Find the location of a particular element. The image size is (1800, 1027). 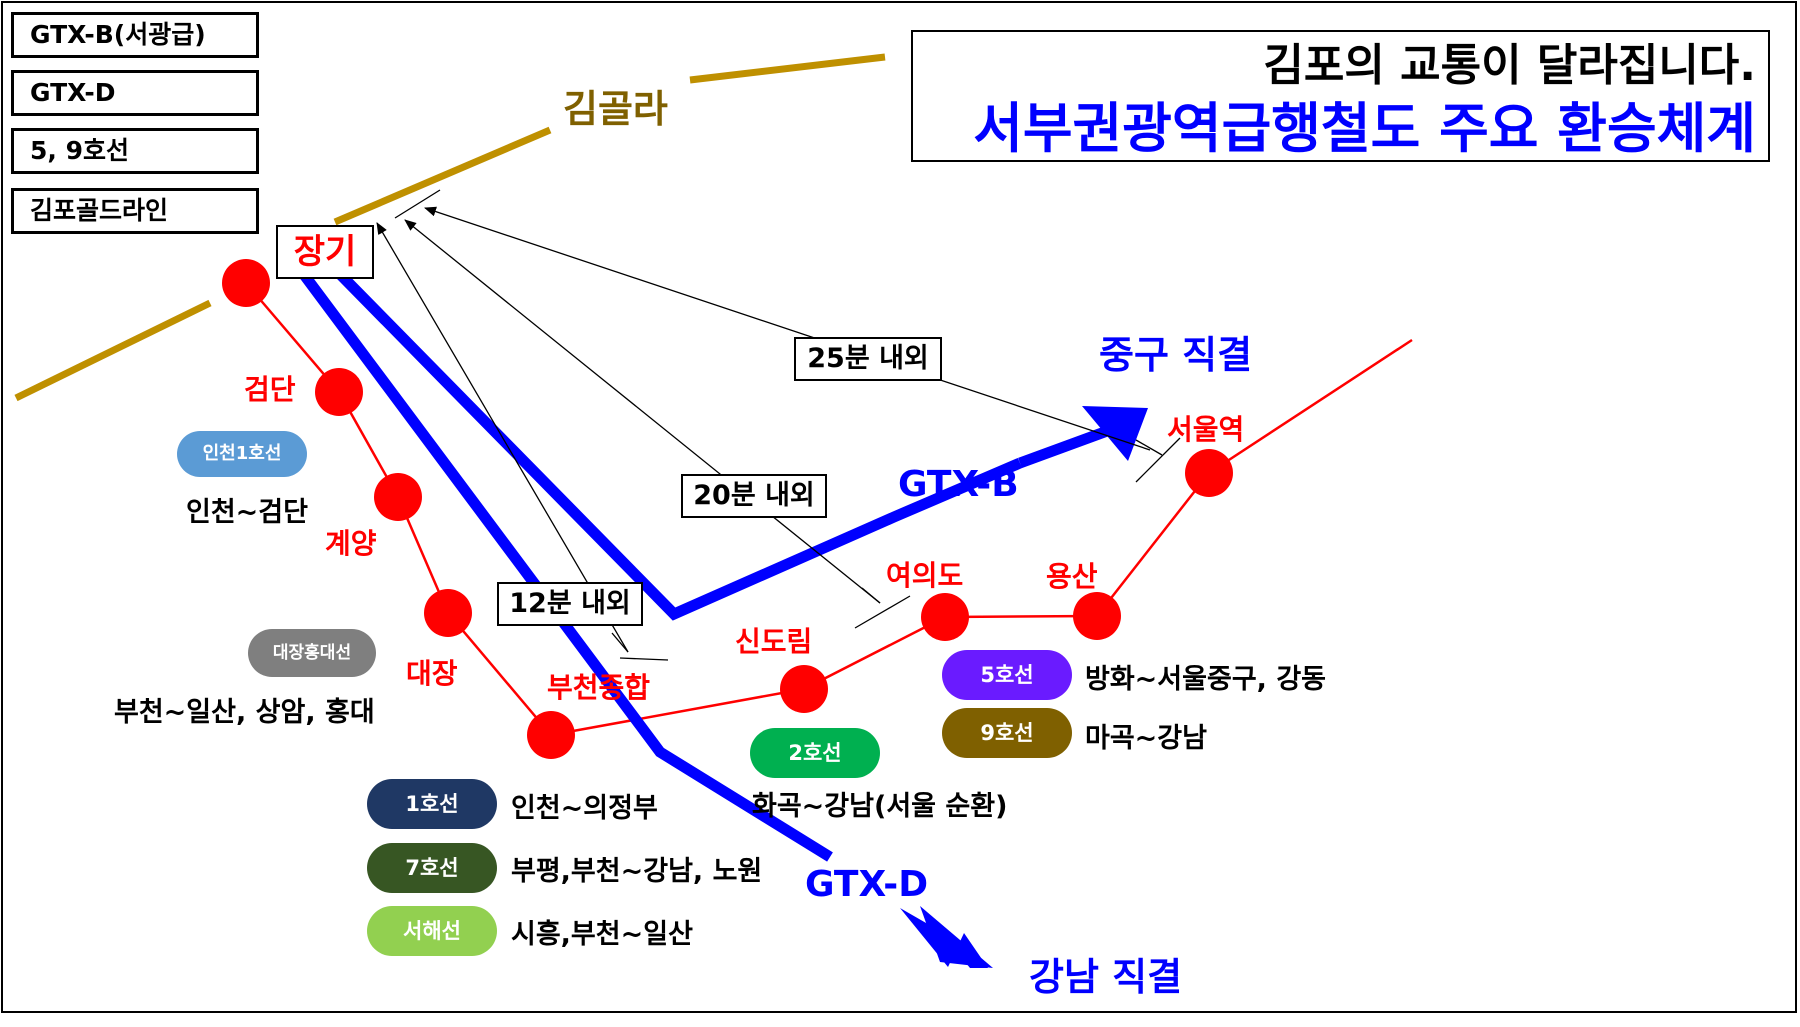

pill-daejang-hongdae: 대장홍대선 is located at coordinates (312, 653).